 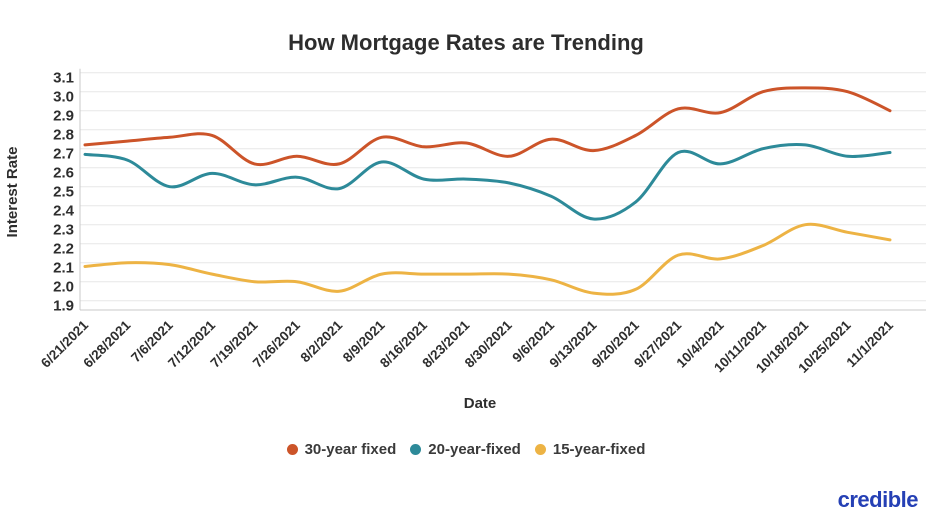 I want to click on y-tick-label: 2.8, so click(x=63, y=135).